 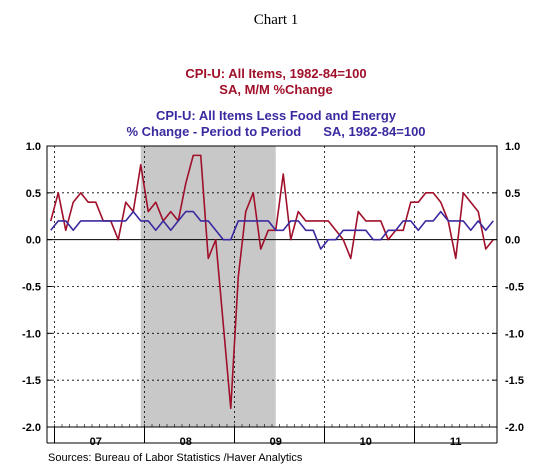 What do you see at coordinates (276, 20) in the screenshot?
I see `chart-number: Chart 1` at bounding box center [276, 20].